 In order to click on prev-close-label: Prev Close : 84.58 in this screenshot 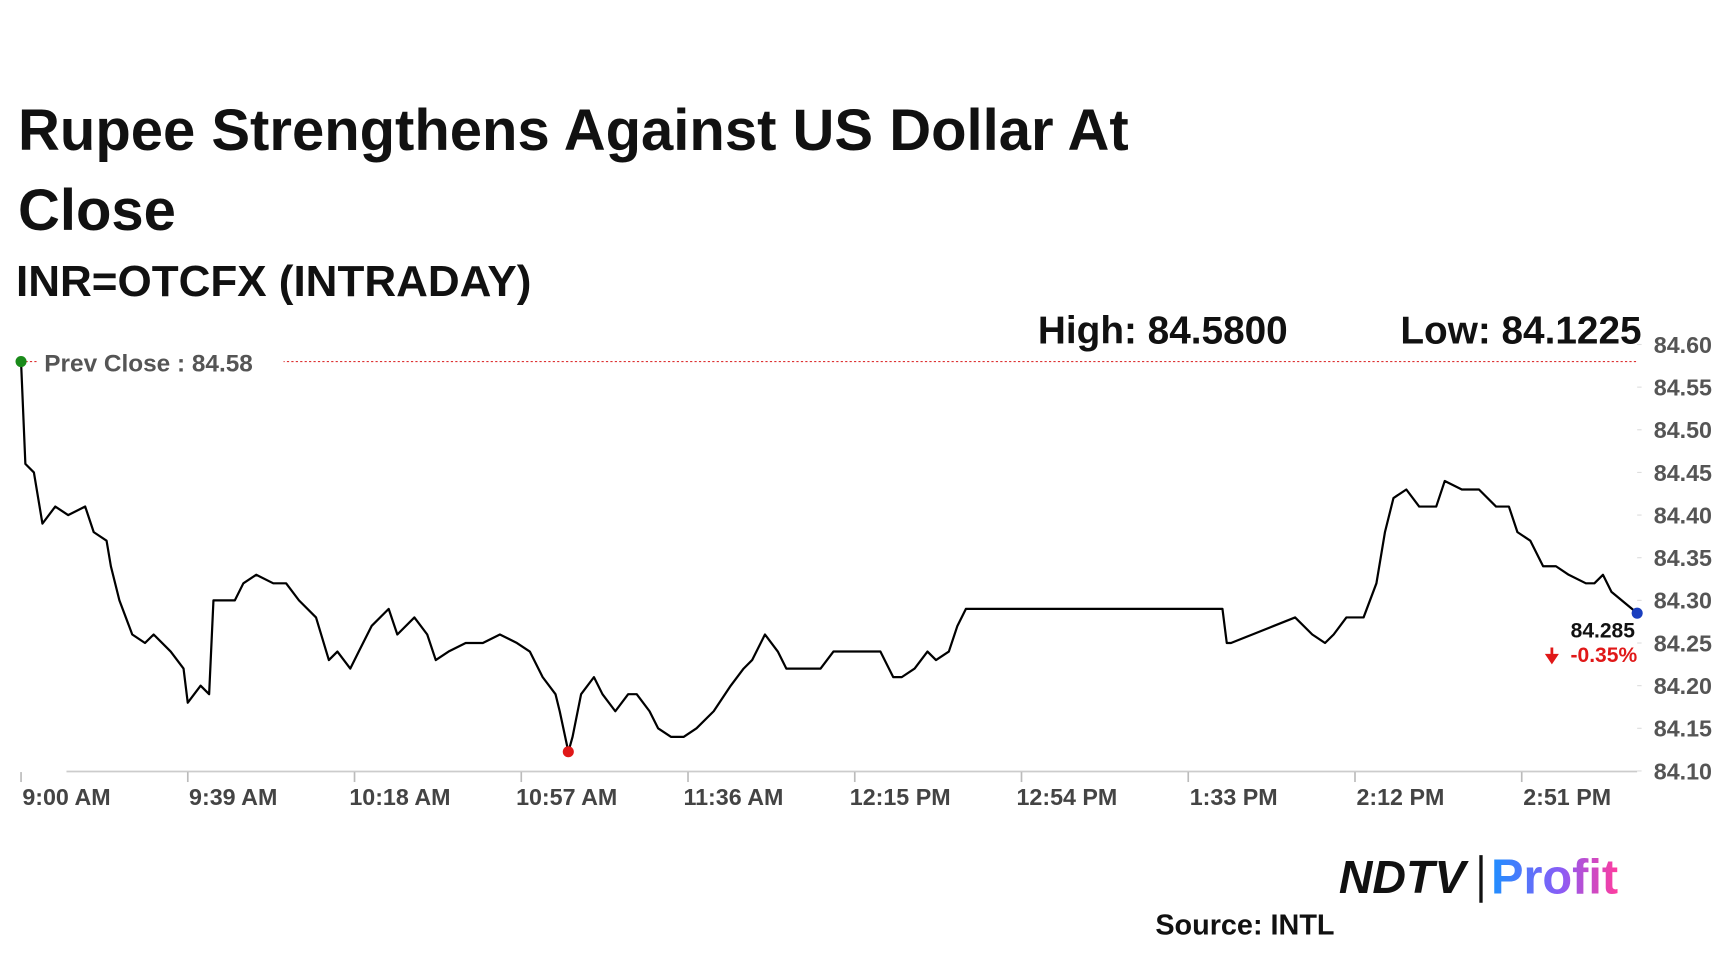, I will do `click(148, 363)`.